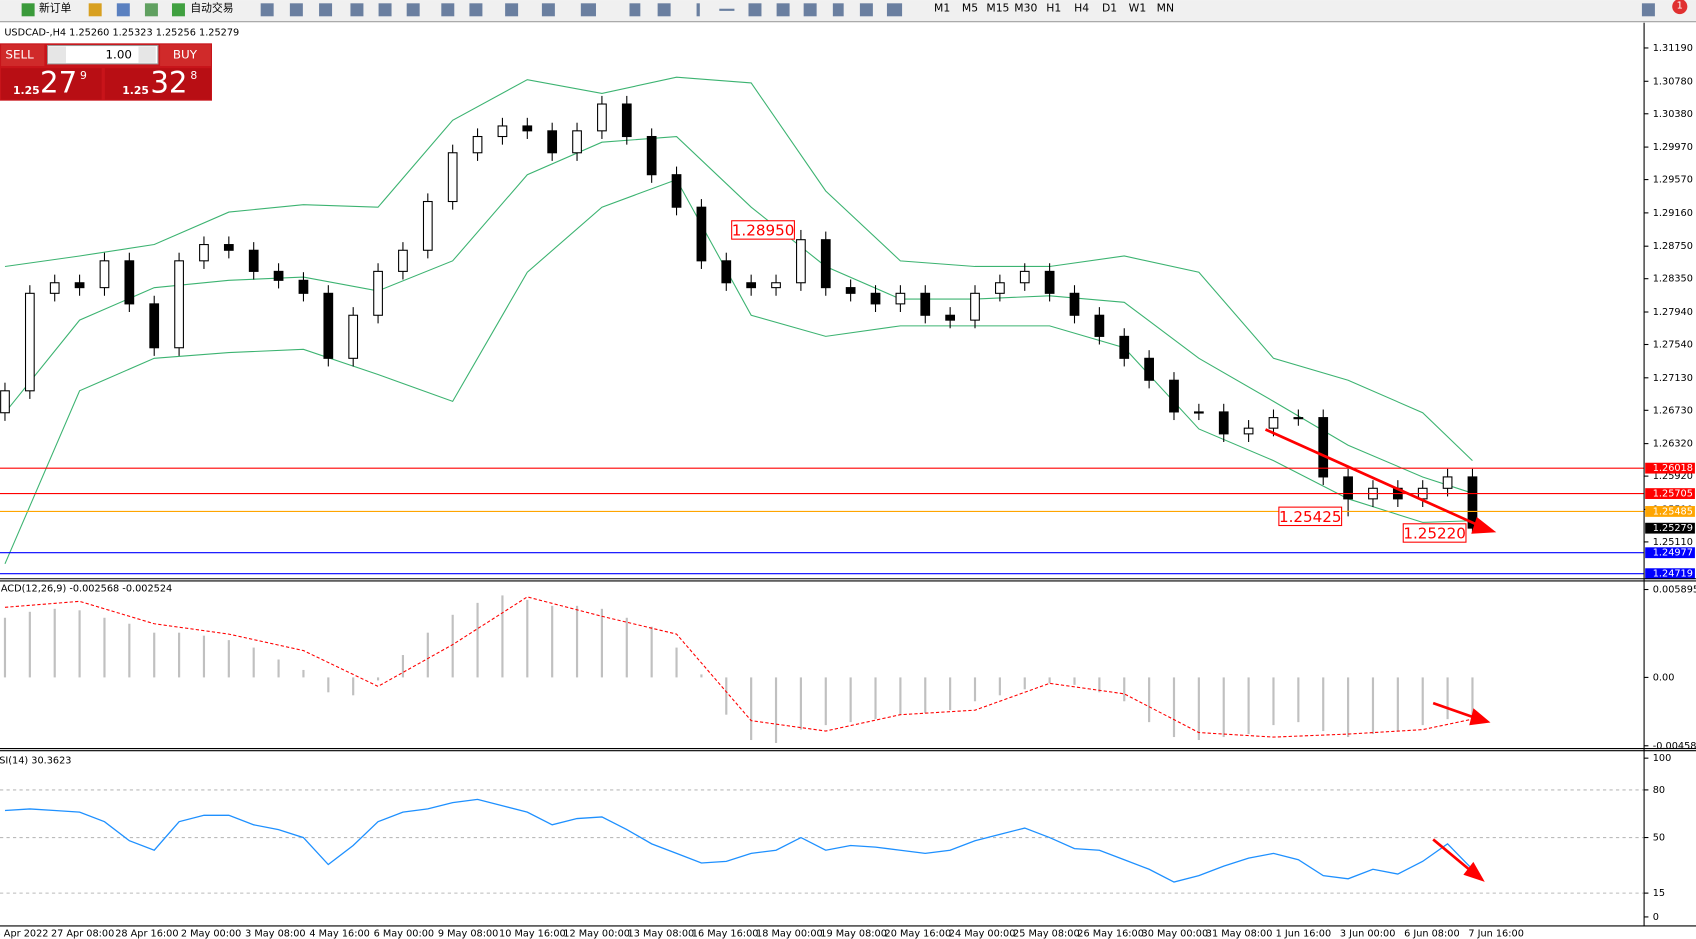  I want to click on lot-value: 1.00, so click(119, 55).